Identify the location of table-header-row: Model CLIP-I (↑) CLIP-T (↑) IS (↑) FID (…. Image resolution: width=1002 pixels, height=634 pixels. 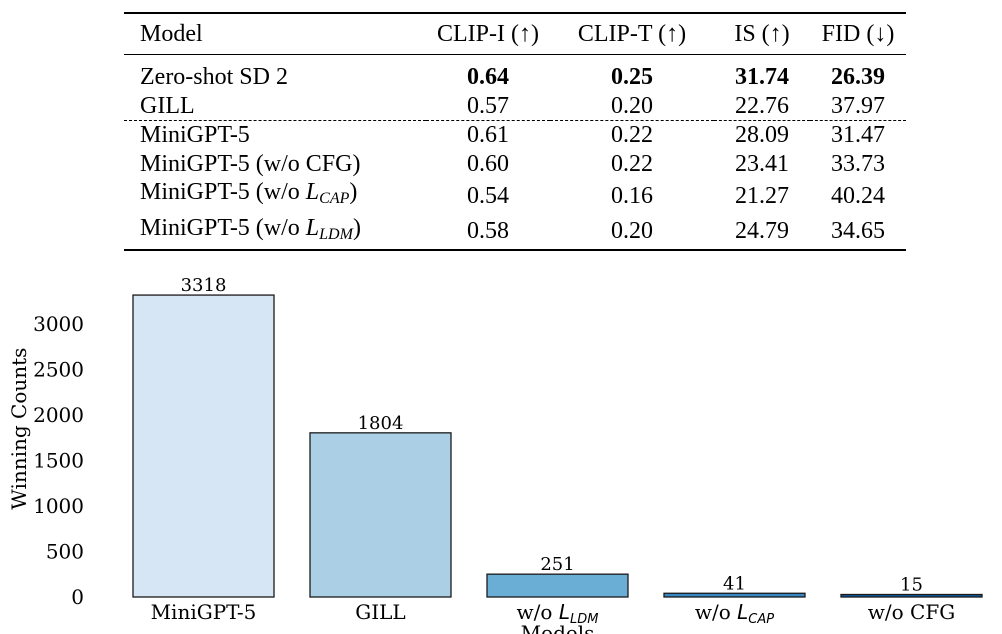
(515, 34).